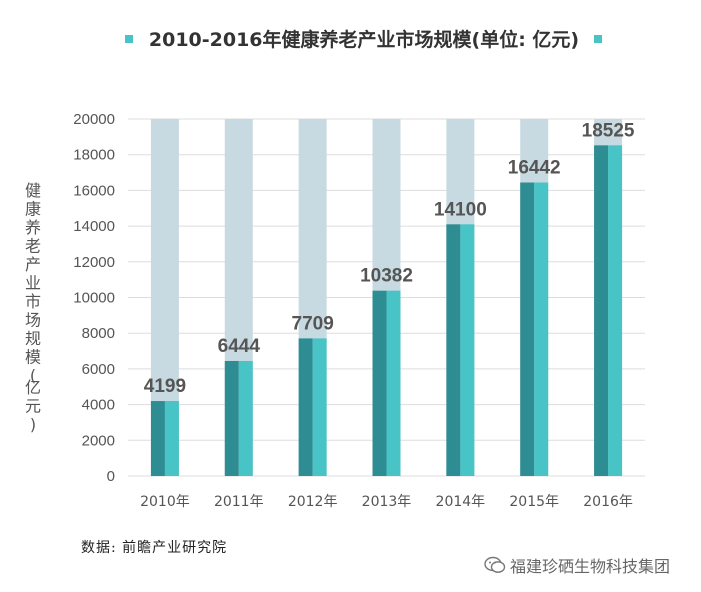 The height and width of the screenshot is (592, 701). Describe the element at coordinates (541, 329) in the screenshot. I see `bar-5-light` at that location.